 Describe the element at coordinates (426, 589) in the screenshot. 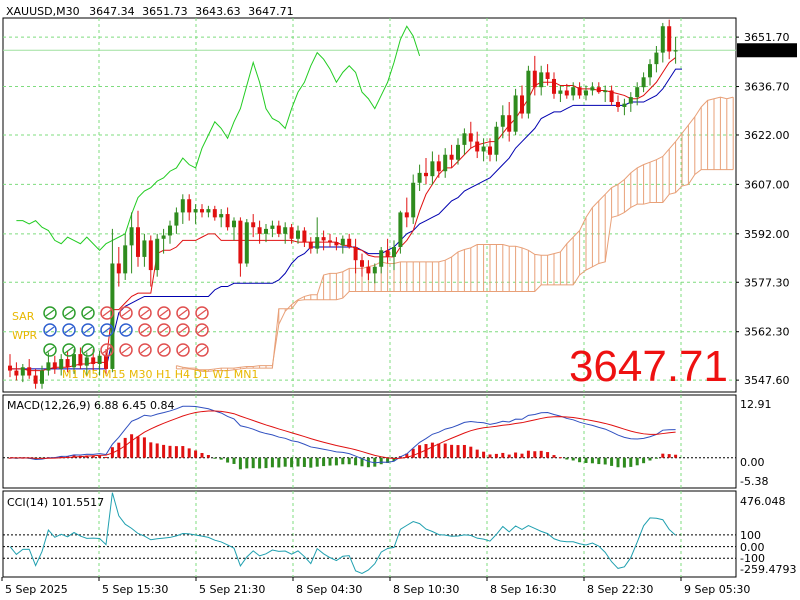

I see `time-tick-label: 8 Sep 10:30` at that location.